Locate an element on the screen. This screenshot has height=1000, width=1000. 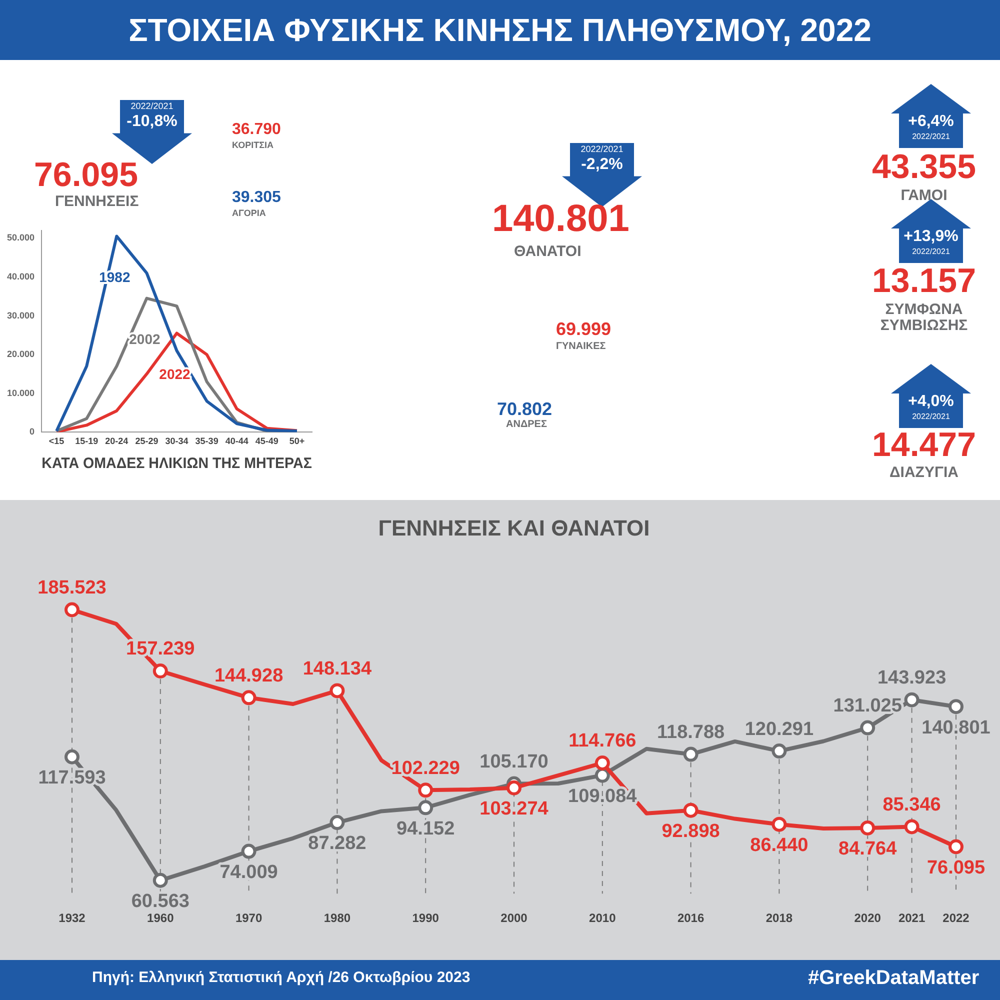
data-label: 120.291 is located at coordinates (779, 729).